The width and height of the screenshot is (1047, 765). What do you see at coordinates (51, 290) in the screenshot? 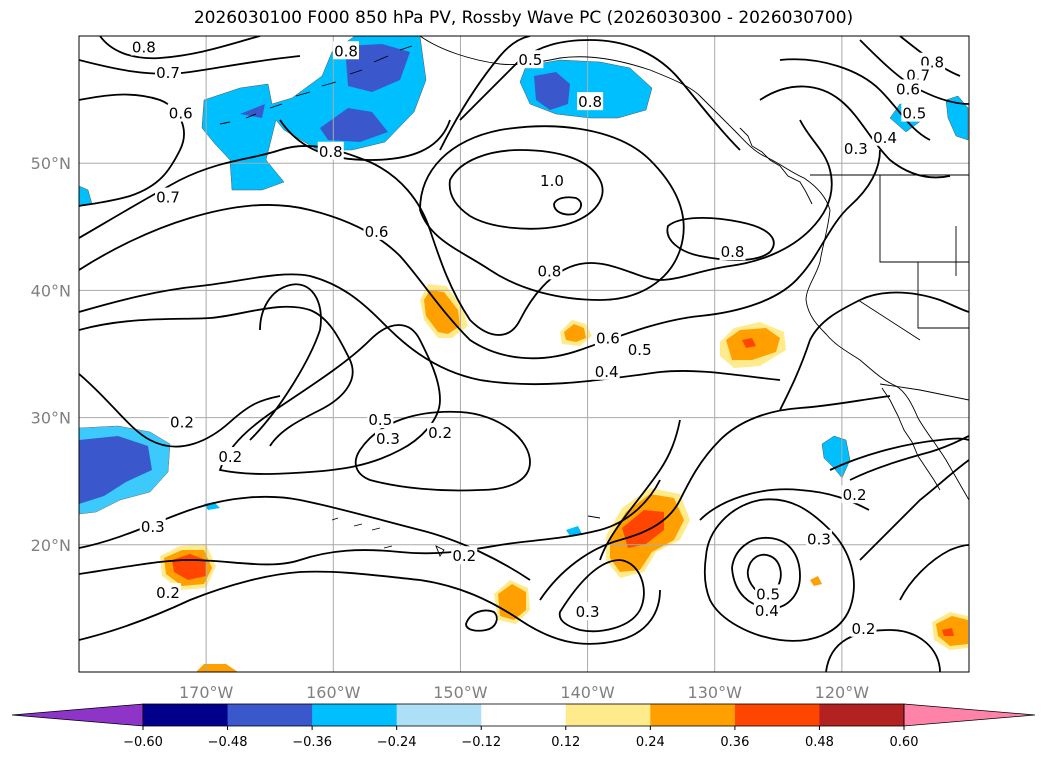
I see `lat-tick-label: 40°N` at bounding box center [51, 290].